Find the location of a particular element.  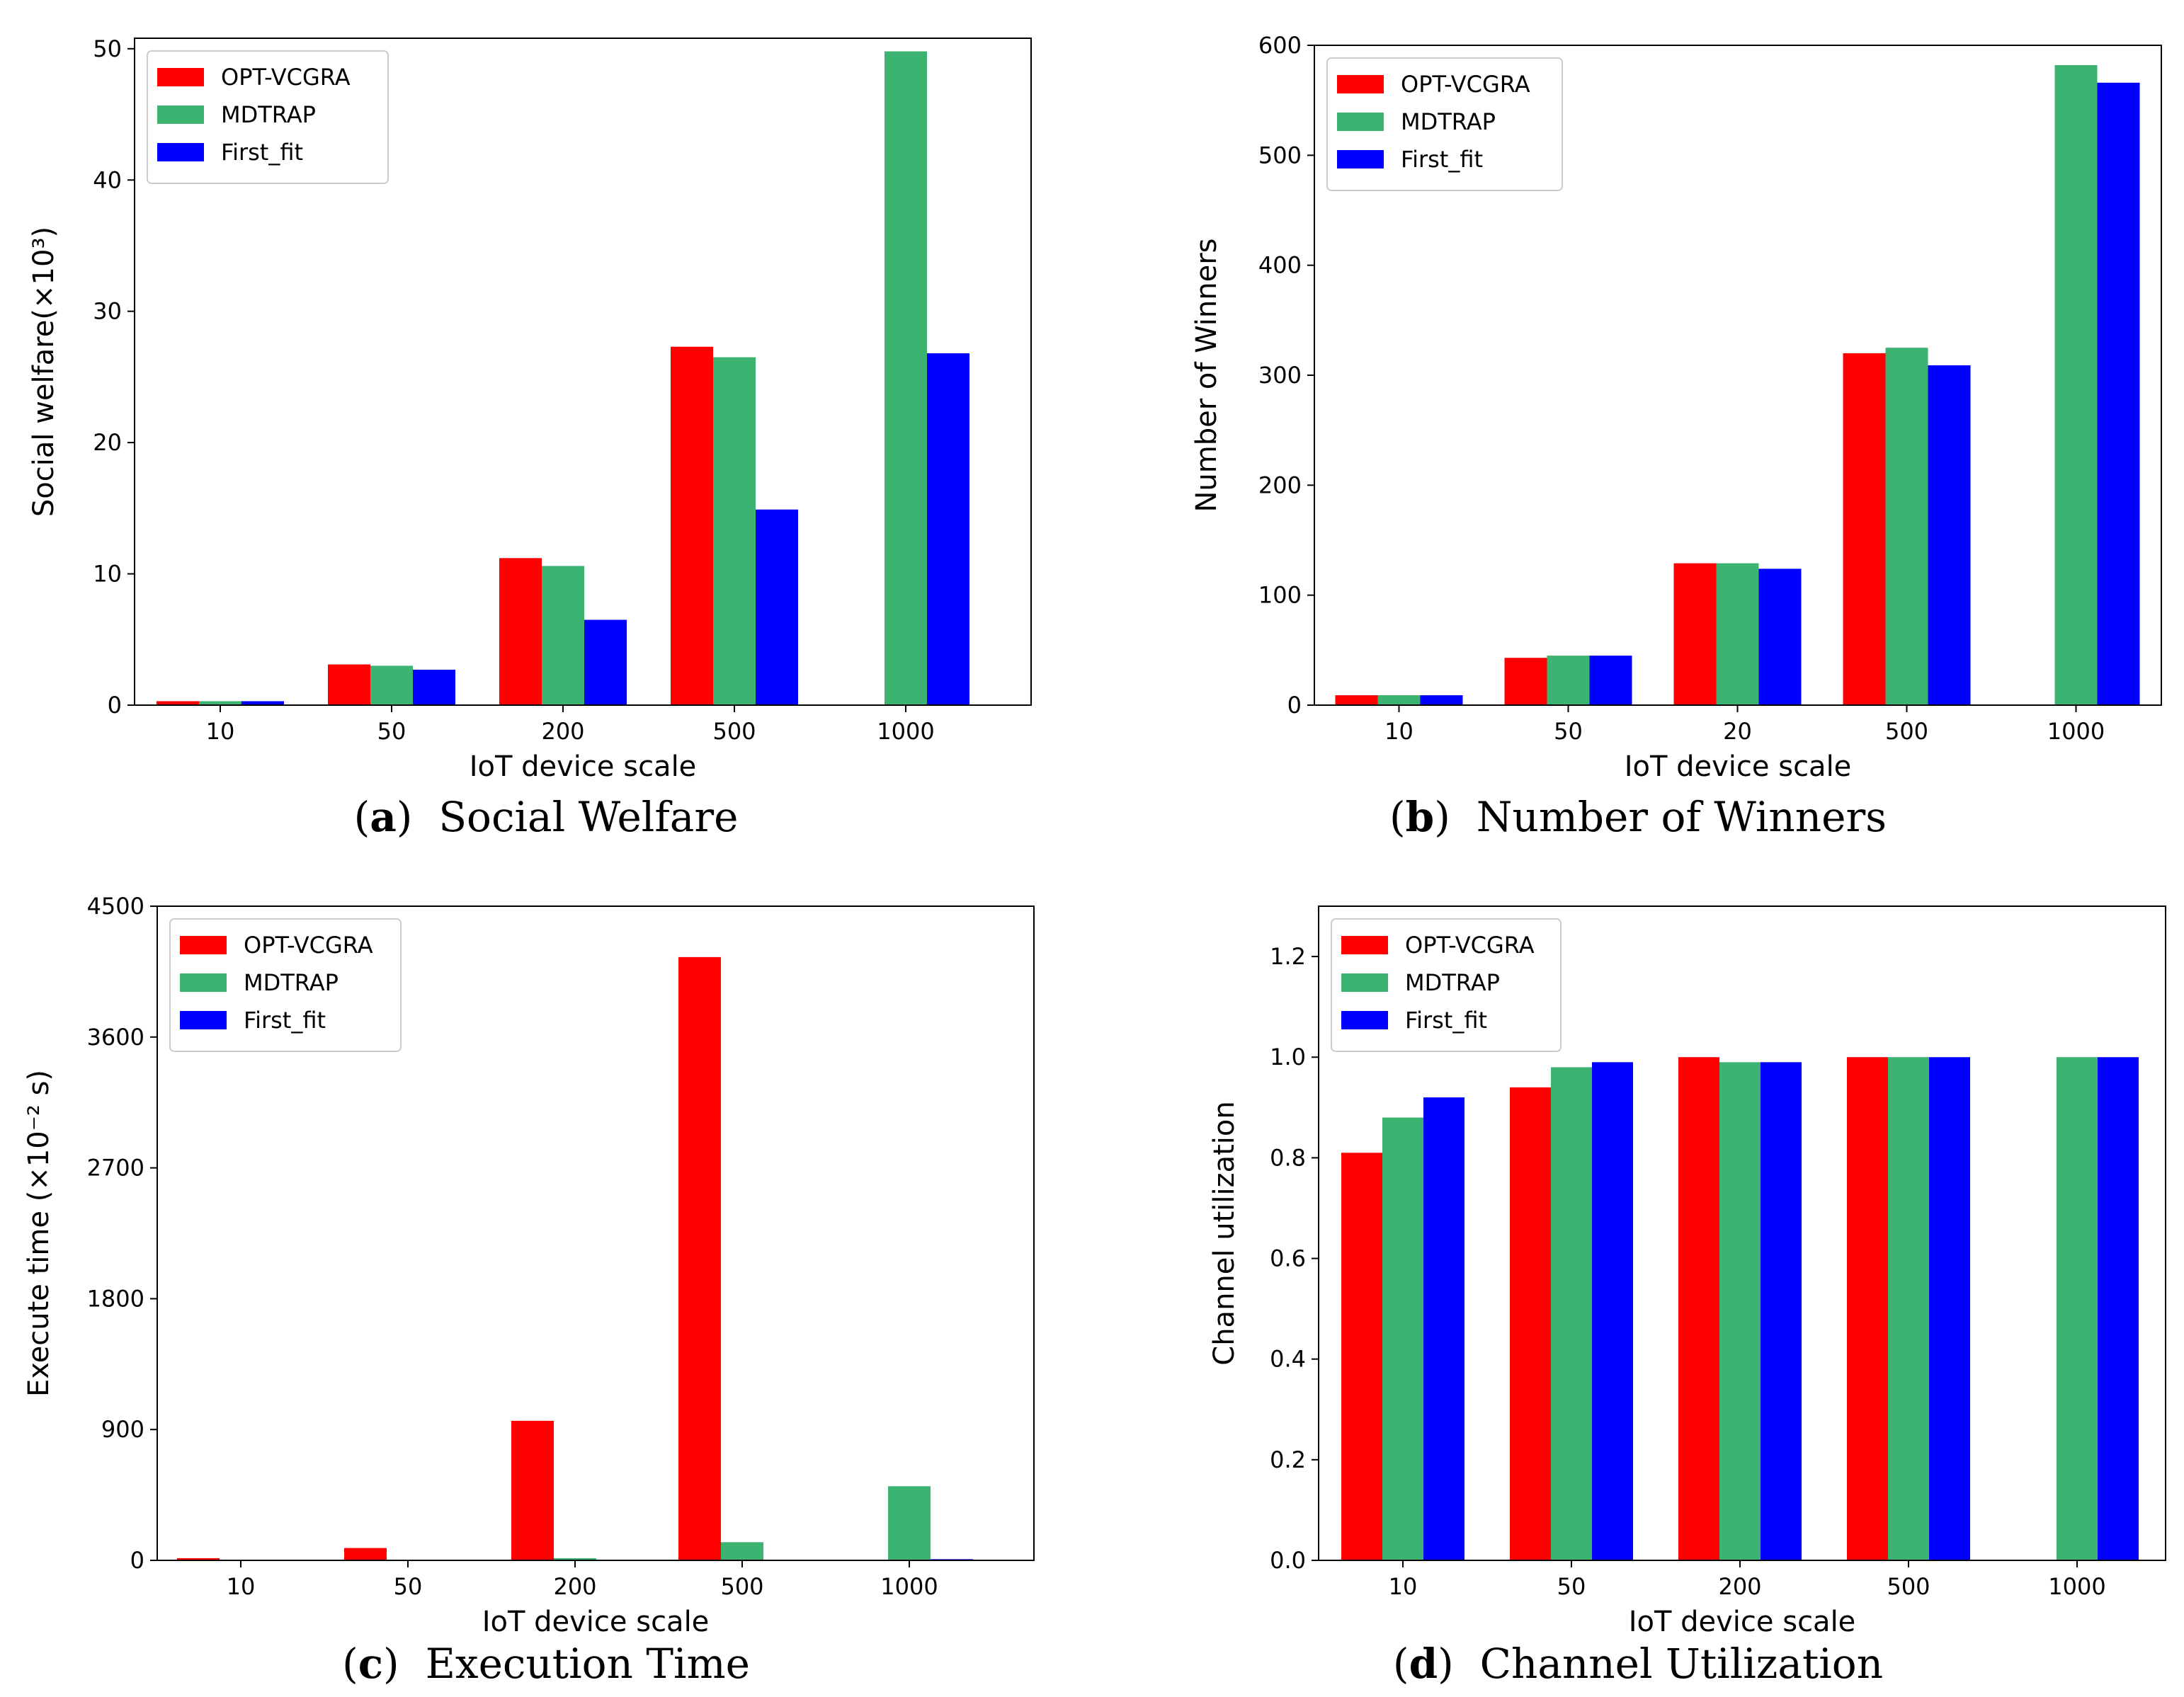

y-tick-label: 50 is located at coordinates (108, 48).